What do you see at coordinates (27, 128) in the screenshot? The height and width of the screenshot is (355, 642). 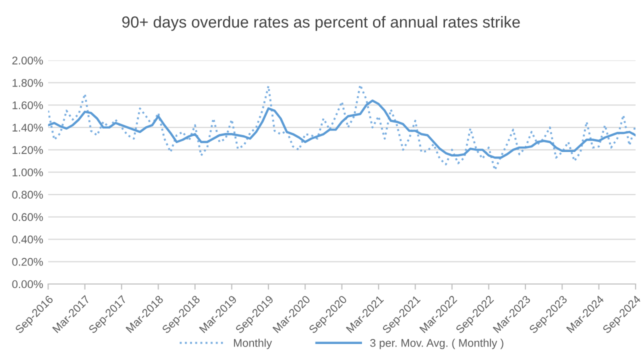 I see `y-tick-label: 1.40%` at bounding box center [27, 128].